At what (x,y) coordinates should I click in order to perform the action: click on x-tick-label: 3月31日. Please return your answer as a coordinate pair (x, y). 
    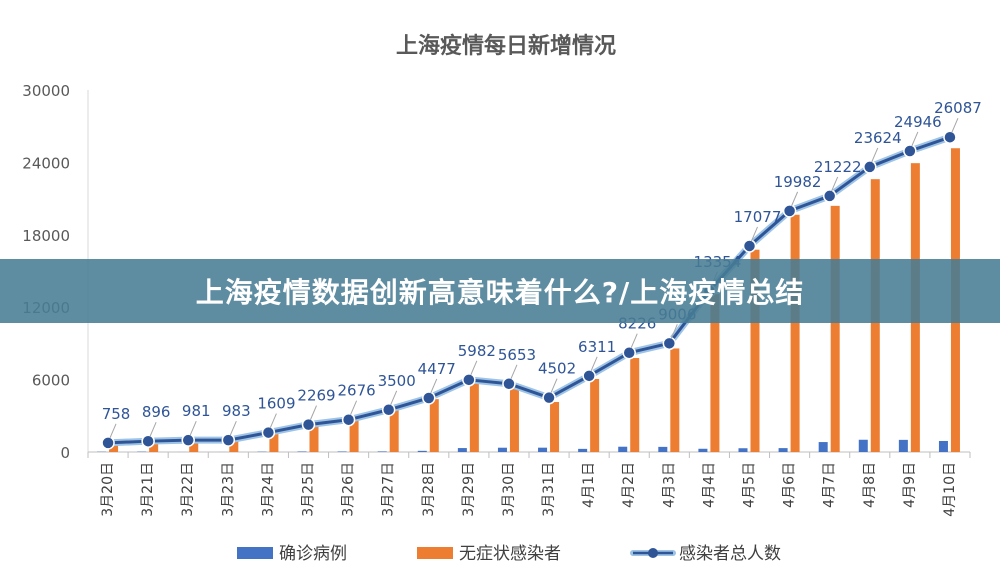
    Looking at the image, I should click on (549, 489).